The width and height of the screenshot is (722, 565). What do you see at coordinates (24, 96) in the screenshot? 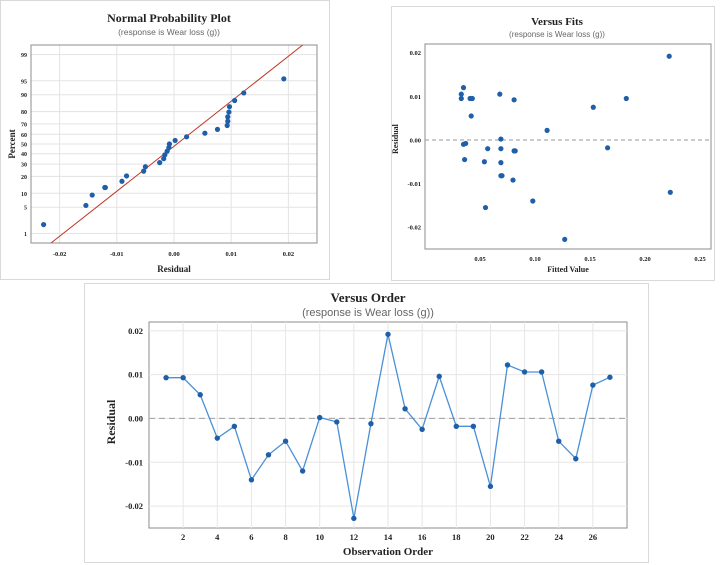
I see `y-tick-label: 90` at bounding box center [24, 96].